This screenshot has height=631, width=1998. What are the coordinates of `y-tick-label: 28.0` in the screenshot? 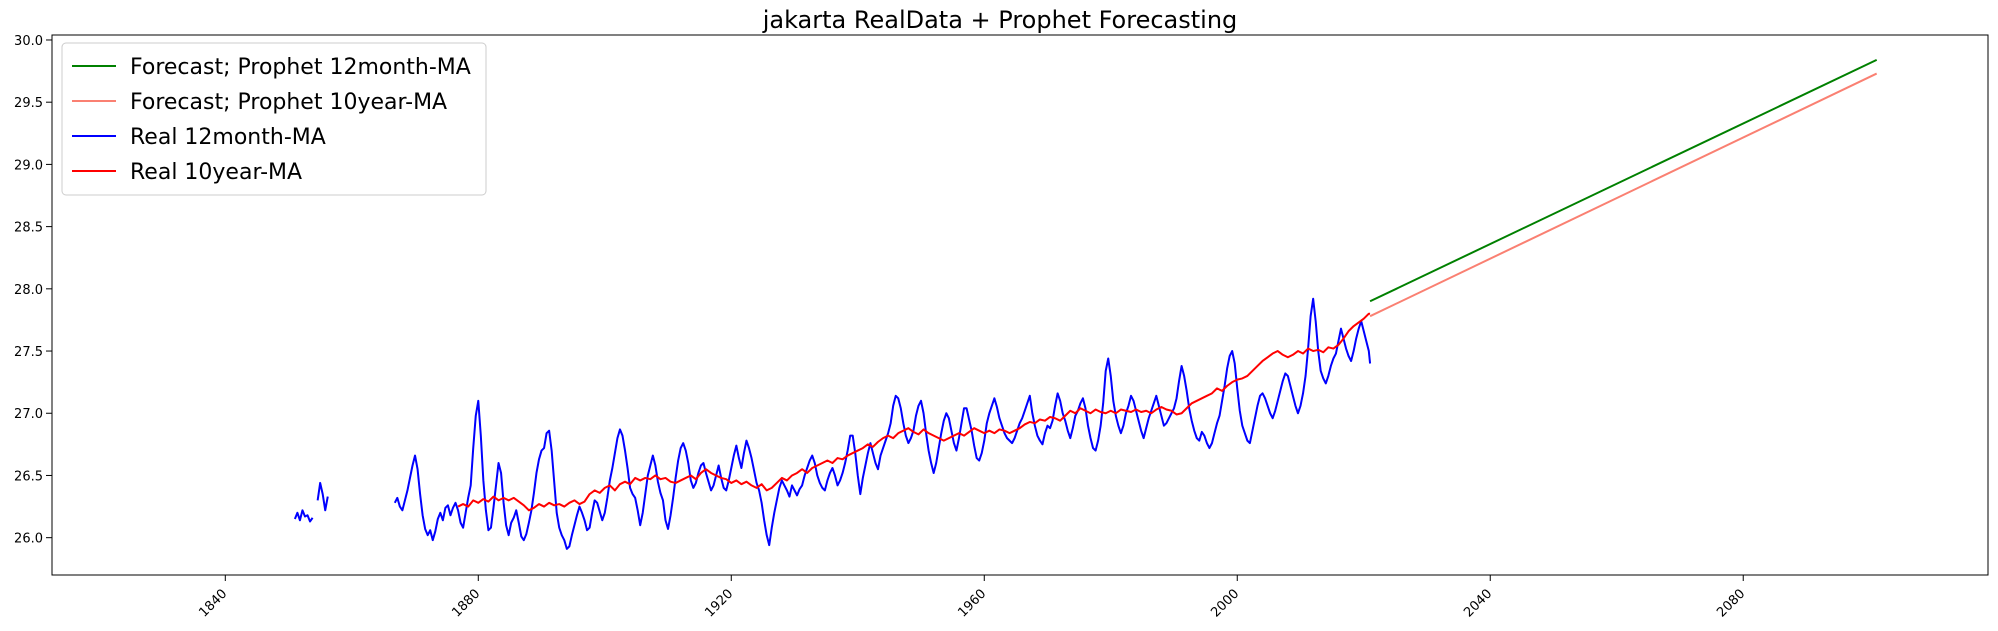 It's located at (28, 290).